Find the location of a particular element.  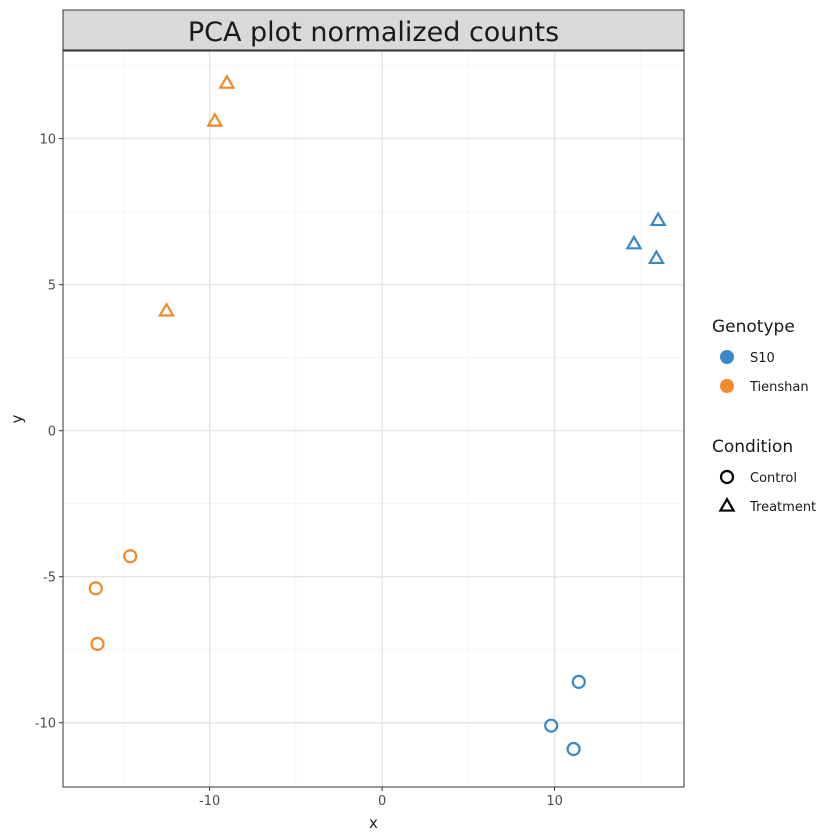

x-tick-label: 10 is located at coordinates (554, 801).